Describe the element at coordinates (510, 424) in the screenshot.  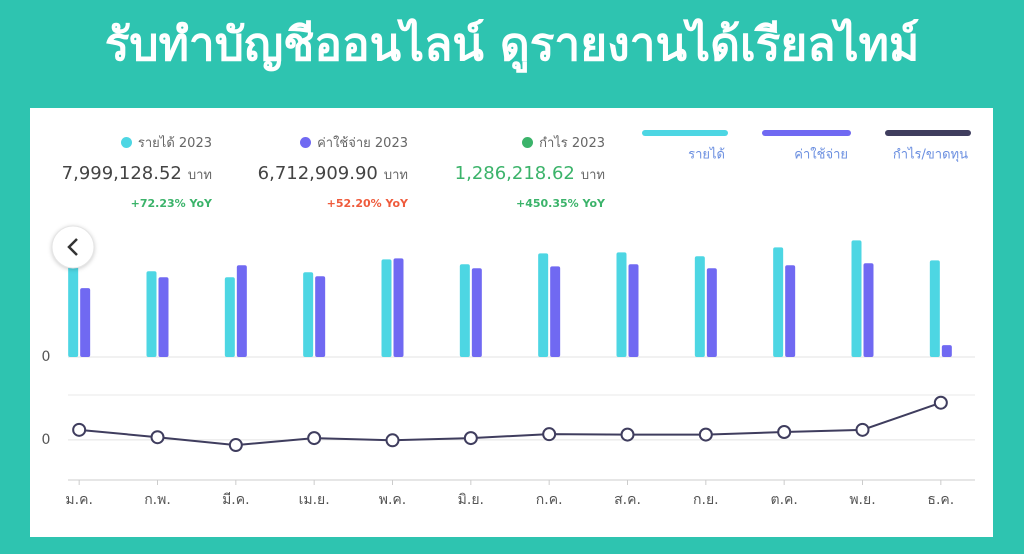
I see `line` at that location.